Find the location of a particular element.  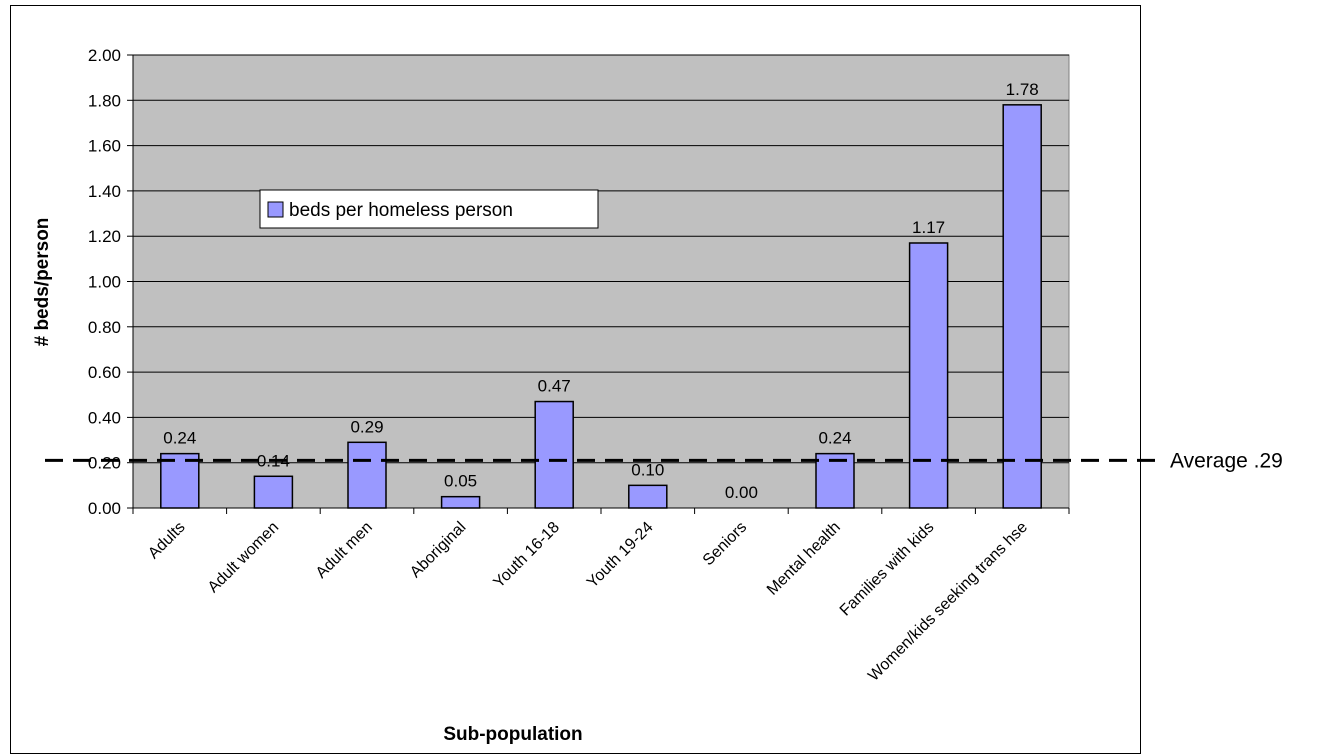

y-tick-label: 0.00 is located at coordinates (104, 508).